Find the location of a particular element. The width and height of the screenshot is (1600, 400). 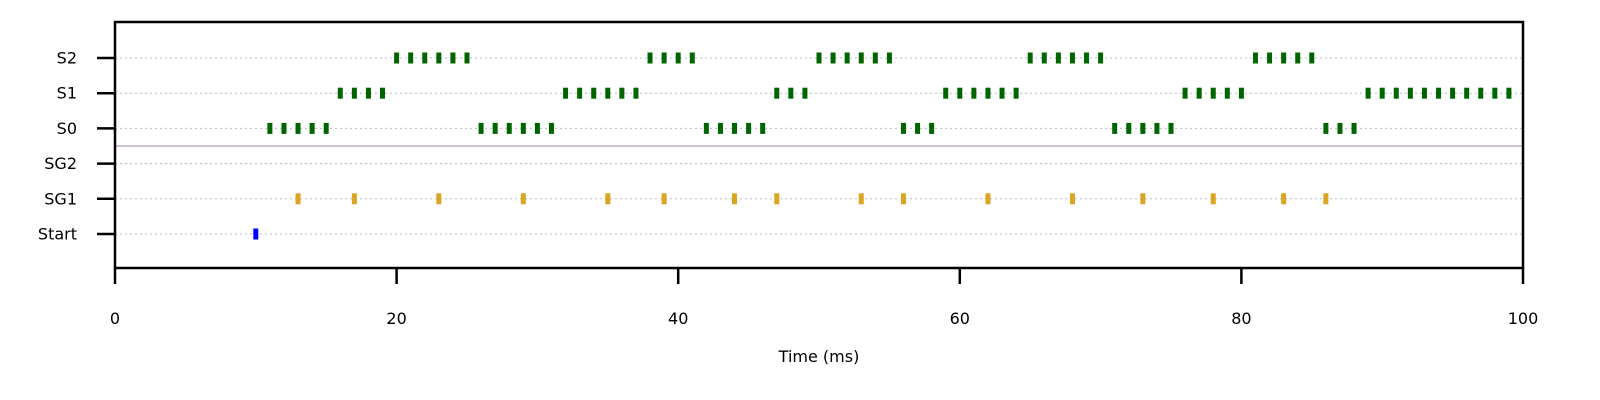

y-tick-label-sg1: SG1 is located at coordinates (60, 198).